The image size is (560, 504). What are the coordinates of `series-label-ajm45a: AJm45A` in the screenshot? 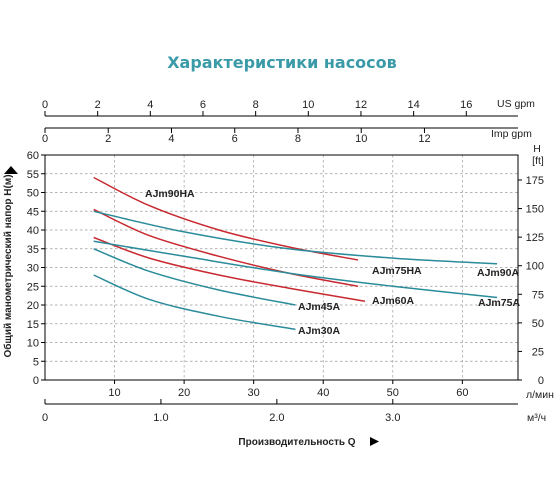 It's located at (319, 307).